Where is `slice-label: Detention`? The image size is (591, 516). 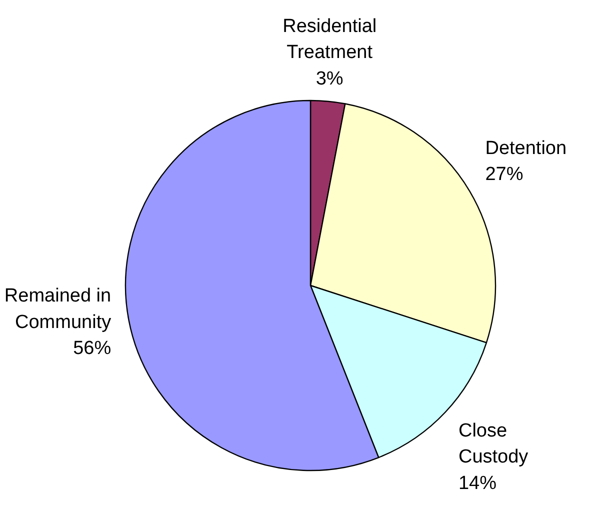 slice-label: Detention is located at coordinates (526, 148).